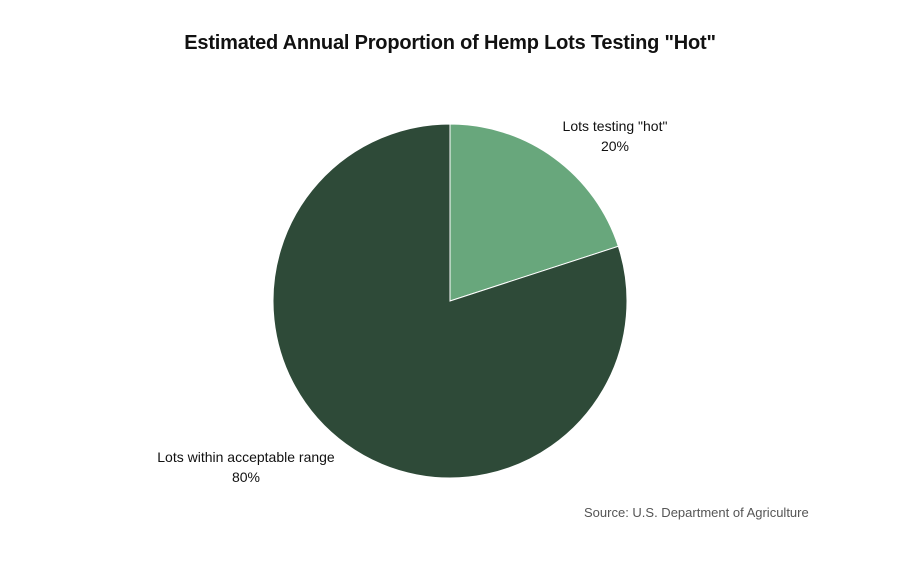 The height and width of the screenshot is (563, 900). What do you see at coordinates (696, 512) in the screenshot?
I see `source-note: Source: U.S. Department of Agriculture` at bounding box center [696, 512].